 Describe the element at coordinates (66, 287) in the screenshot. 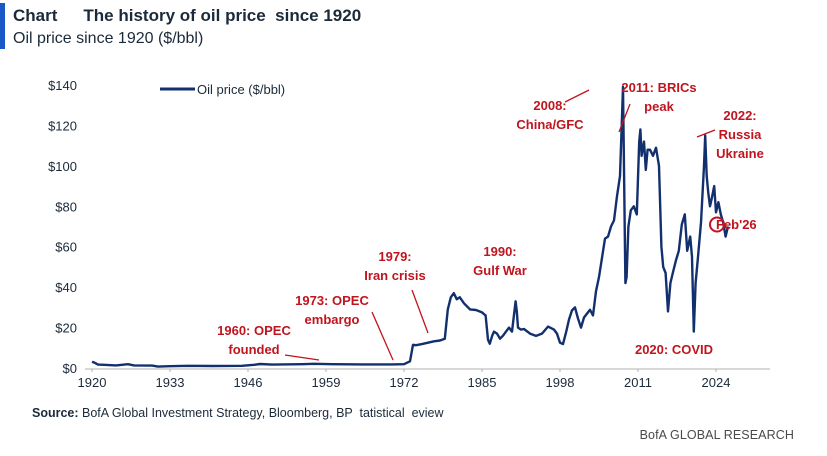

I see `y-tick-label: $40` at that location.